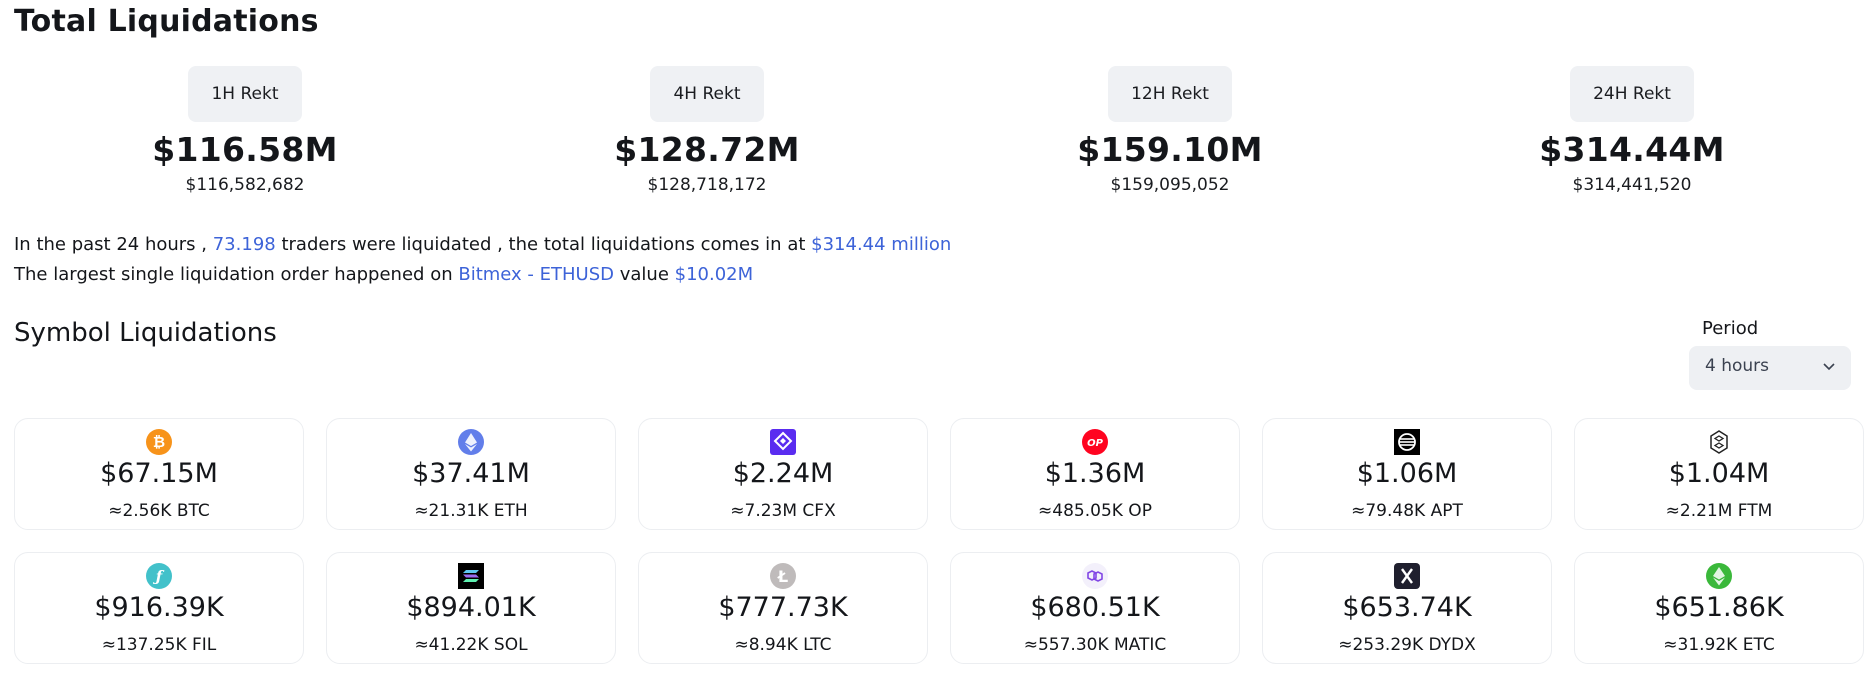  Describe the element at coordinates (707, 94) in the screenshot. I see `rekt-4h-label: 4H Rekt` at that location.